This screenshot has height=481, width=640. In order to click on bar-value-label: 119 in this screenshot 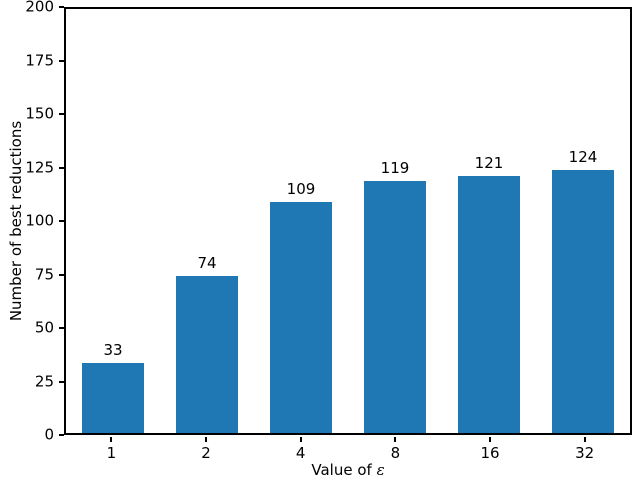, I will do `click(395, 167)`.